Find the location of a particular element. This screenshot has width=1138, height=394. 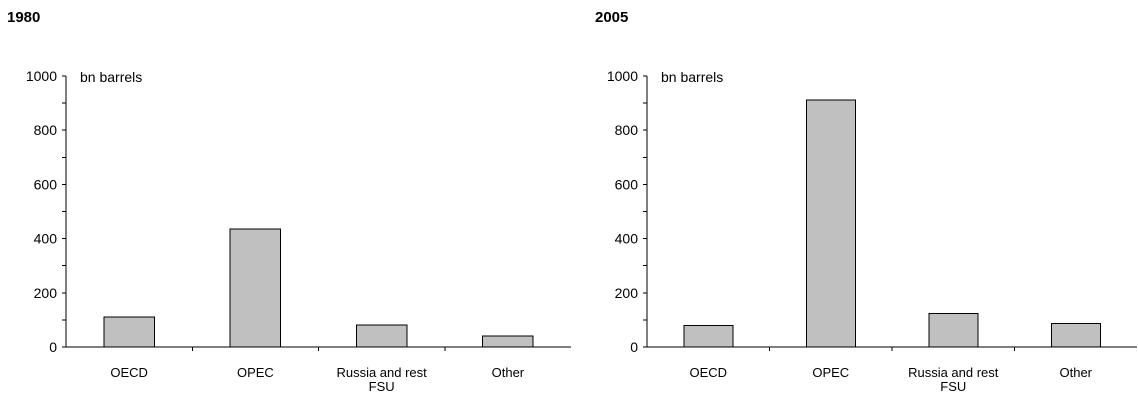

chart-title: 1980 is located at coordinates (23, 17).